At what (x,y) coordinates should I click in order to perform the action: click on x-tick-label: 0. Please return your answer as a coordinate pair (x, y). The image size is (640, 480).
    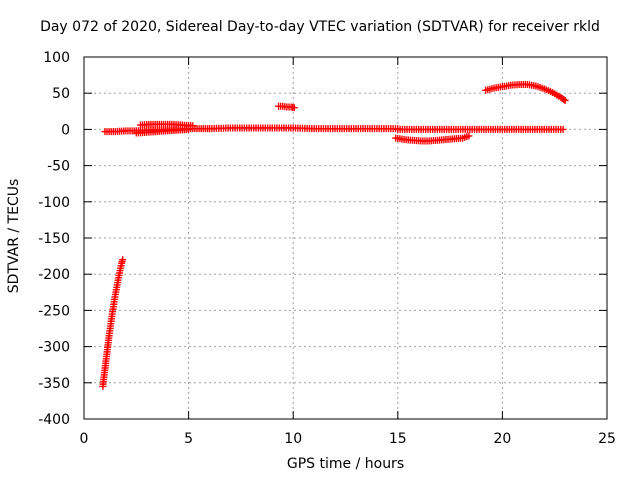
    Looking at the image, I should click on (84, 439).